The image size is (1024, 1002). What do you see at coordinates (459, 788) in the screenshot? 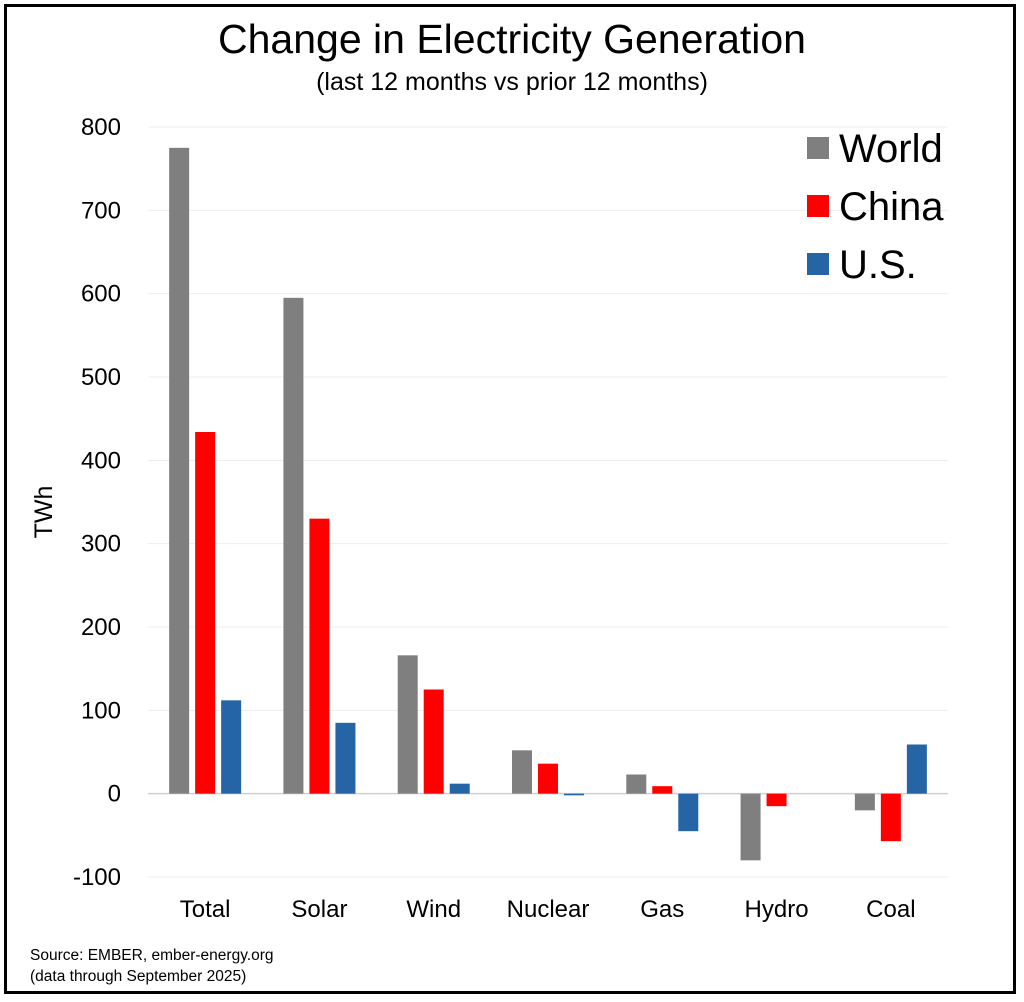
I see `bar-wind-us` at bounding box center [459, 788].